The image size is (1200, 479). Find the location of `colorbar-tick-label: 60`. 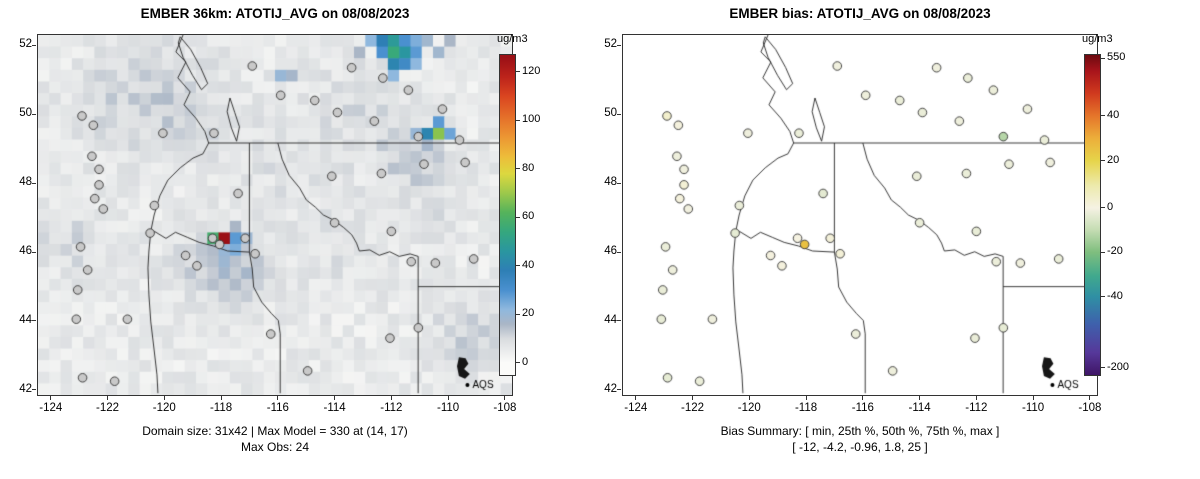

colorbar-tick-label: 60 is located at coordinates (528, 216).